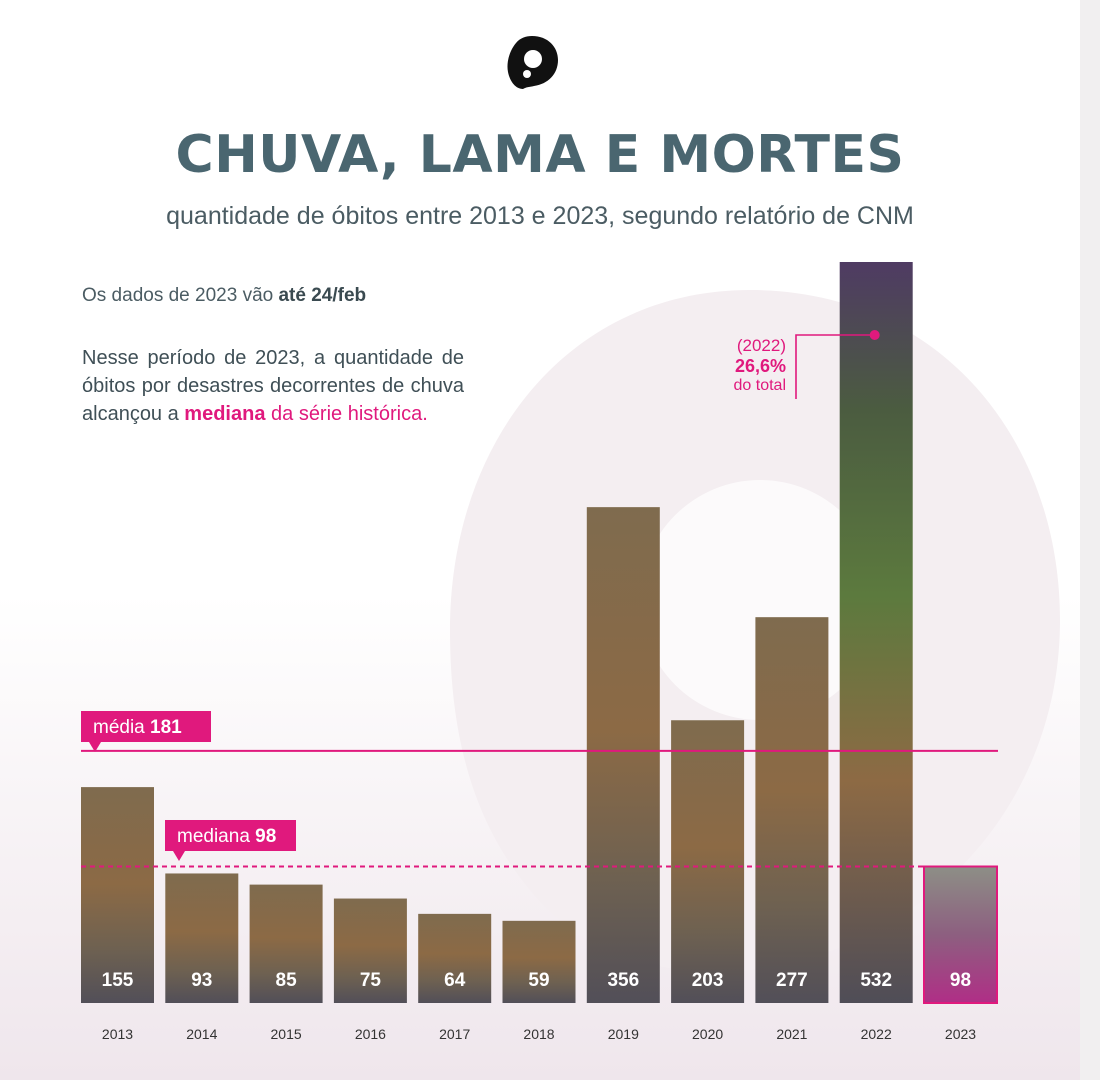 The height and width of the screenshot is (1080, 1100). Describe the element at coordinates (121, 727) in the screenshot. I see `ref-line-name: média` at that location.